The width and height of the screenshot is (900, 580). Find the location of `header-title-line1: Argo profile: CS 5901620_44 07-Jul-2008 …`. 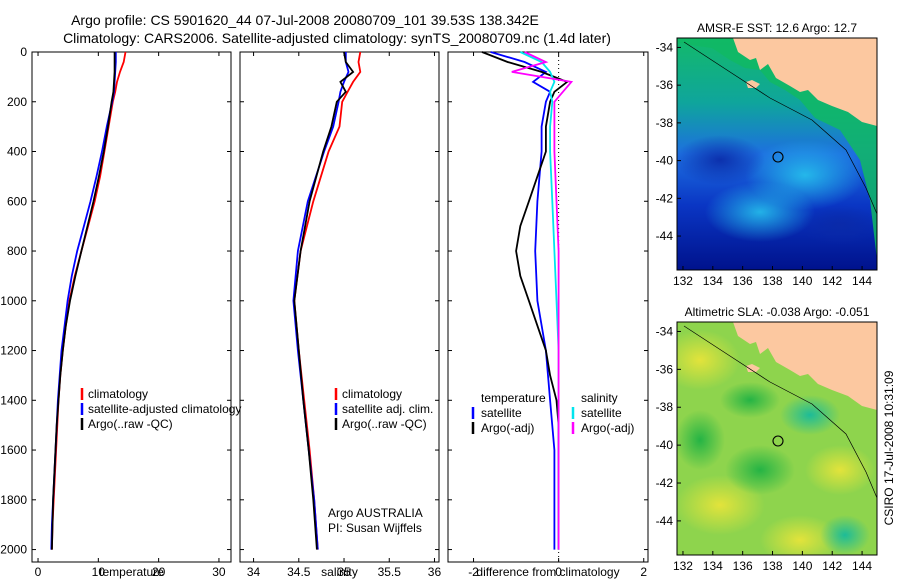

header-title-line1: Argo profile: CS 5901620_44 07-Jul-2008 … is located at coordinates (305, 20).